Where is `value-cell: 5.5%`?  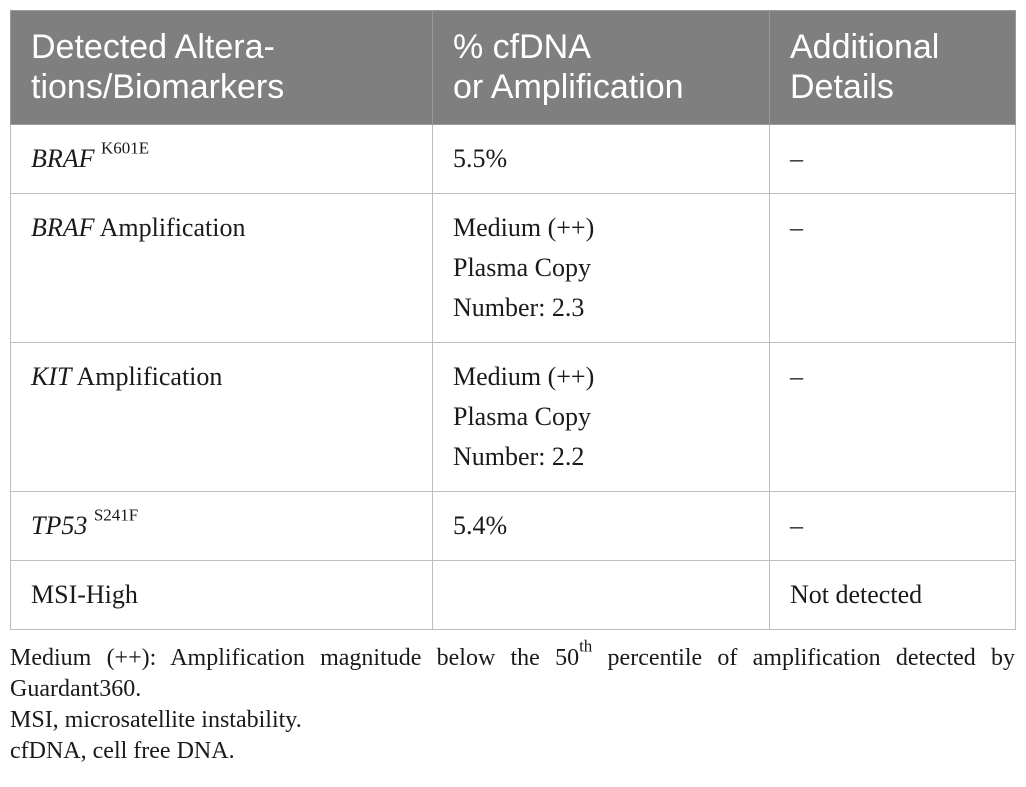 value-cell: 5.5% is located at coordinates (601, 159).